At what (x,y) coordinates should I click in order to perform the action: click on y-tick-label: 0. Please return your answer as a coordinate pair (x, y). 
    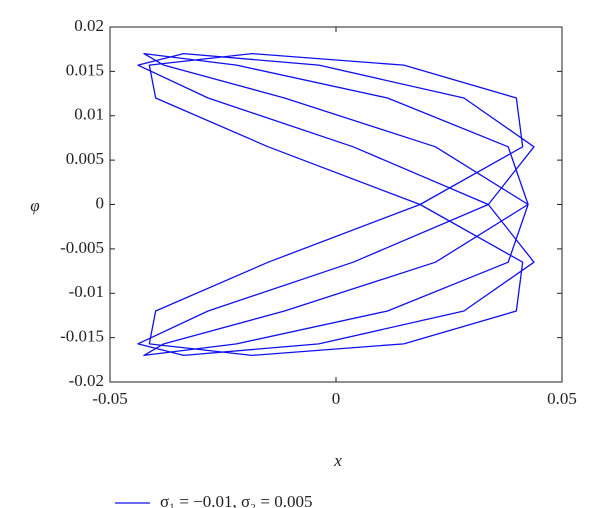
    Looking at the image, I should click on (100, 202).